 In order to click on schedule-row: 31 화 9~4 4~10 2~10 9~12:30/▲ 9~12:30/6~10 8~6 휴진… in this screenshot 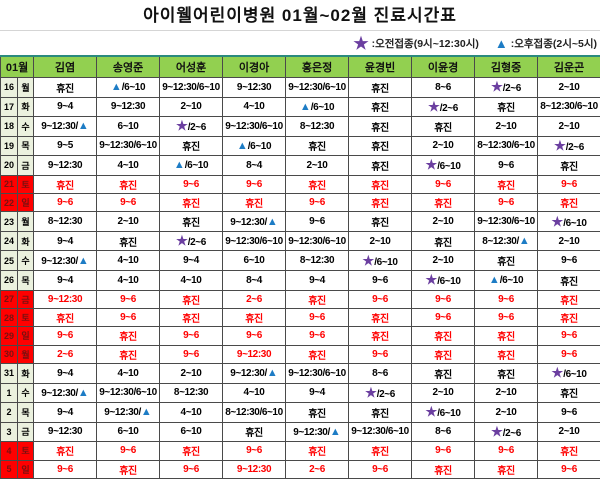, I will do `click(300, 373)`.